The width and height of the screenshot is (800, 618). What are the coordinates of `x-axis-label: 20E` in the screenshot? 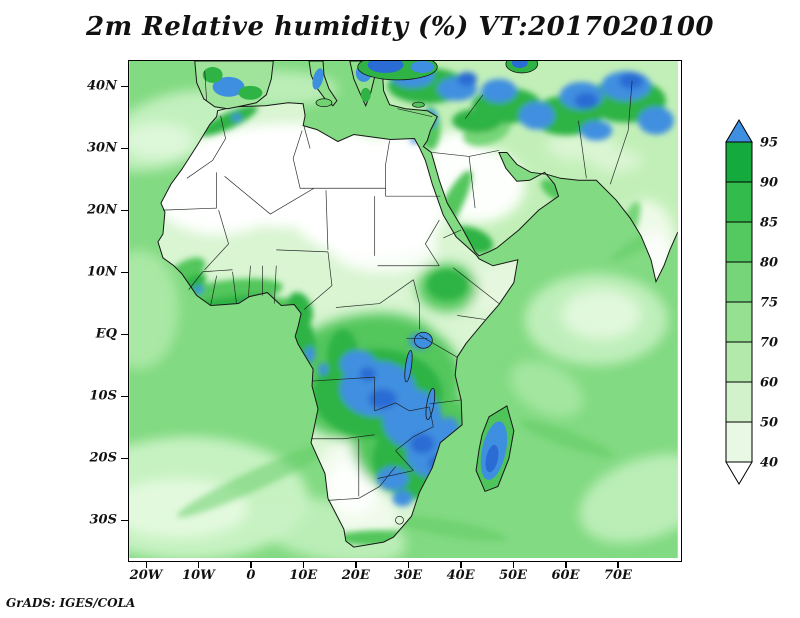 It's located at (355, 575).